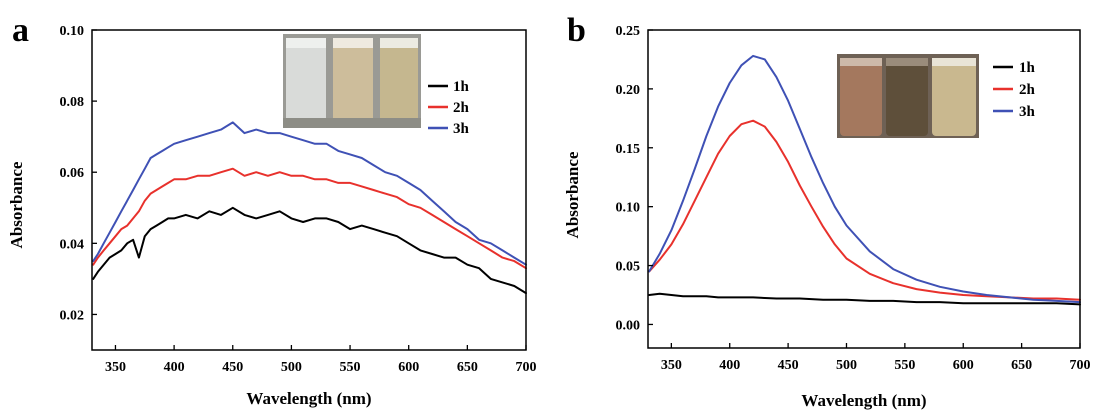 The width and height of the screenshot is (1096, 414). I want to click on panel-b-x-tick-label: 450, so click(788, 365).